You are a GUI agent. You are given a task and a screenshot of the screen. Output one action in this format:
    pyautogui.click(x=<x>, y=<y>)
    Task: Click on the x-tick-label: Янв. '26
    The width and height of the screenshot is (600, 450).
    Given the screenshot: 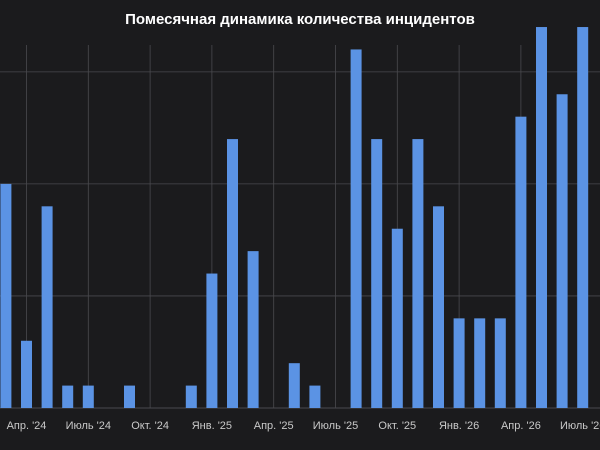 What is the action you would take?
    pyautogui.click(x=459, y=426)
    